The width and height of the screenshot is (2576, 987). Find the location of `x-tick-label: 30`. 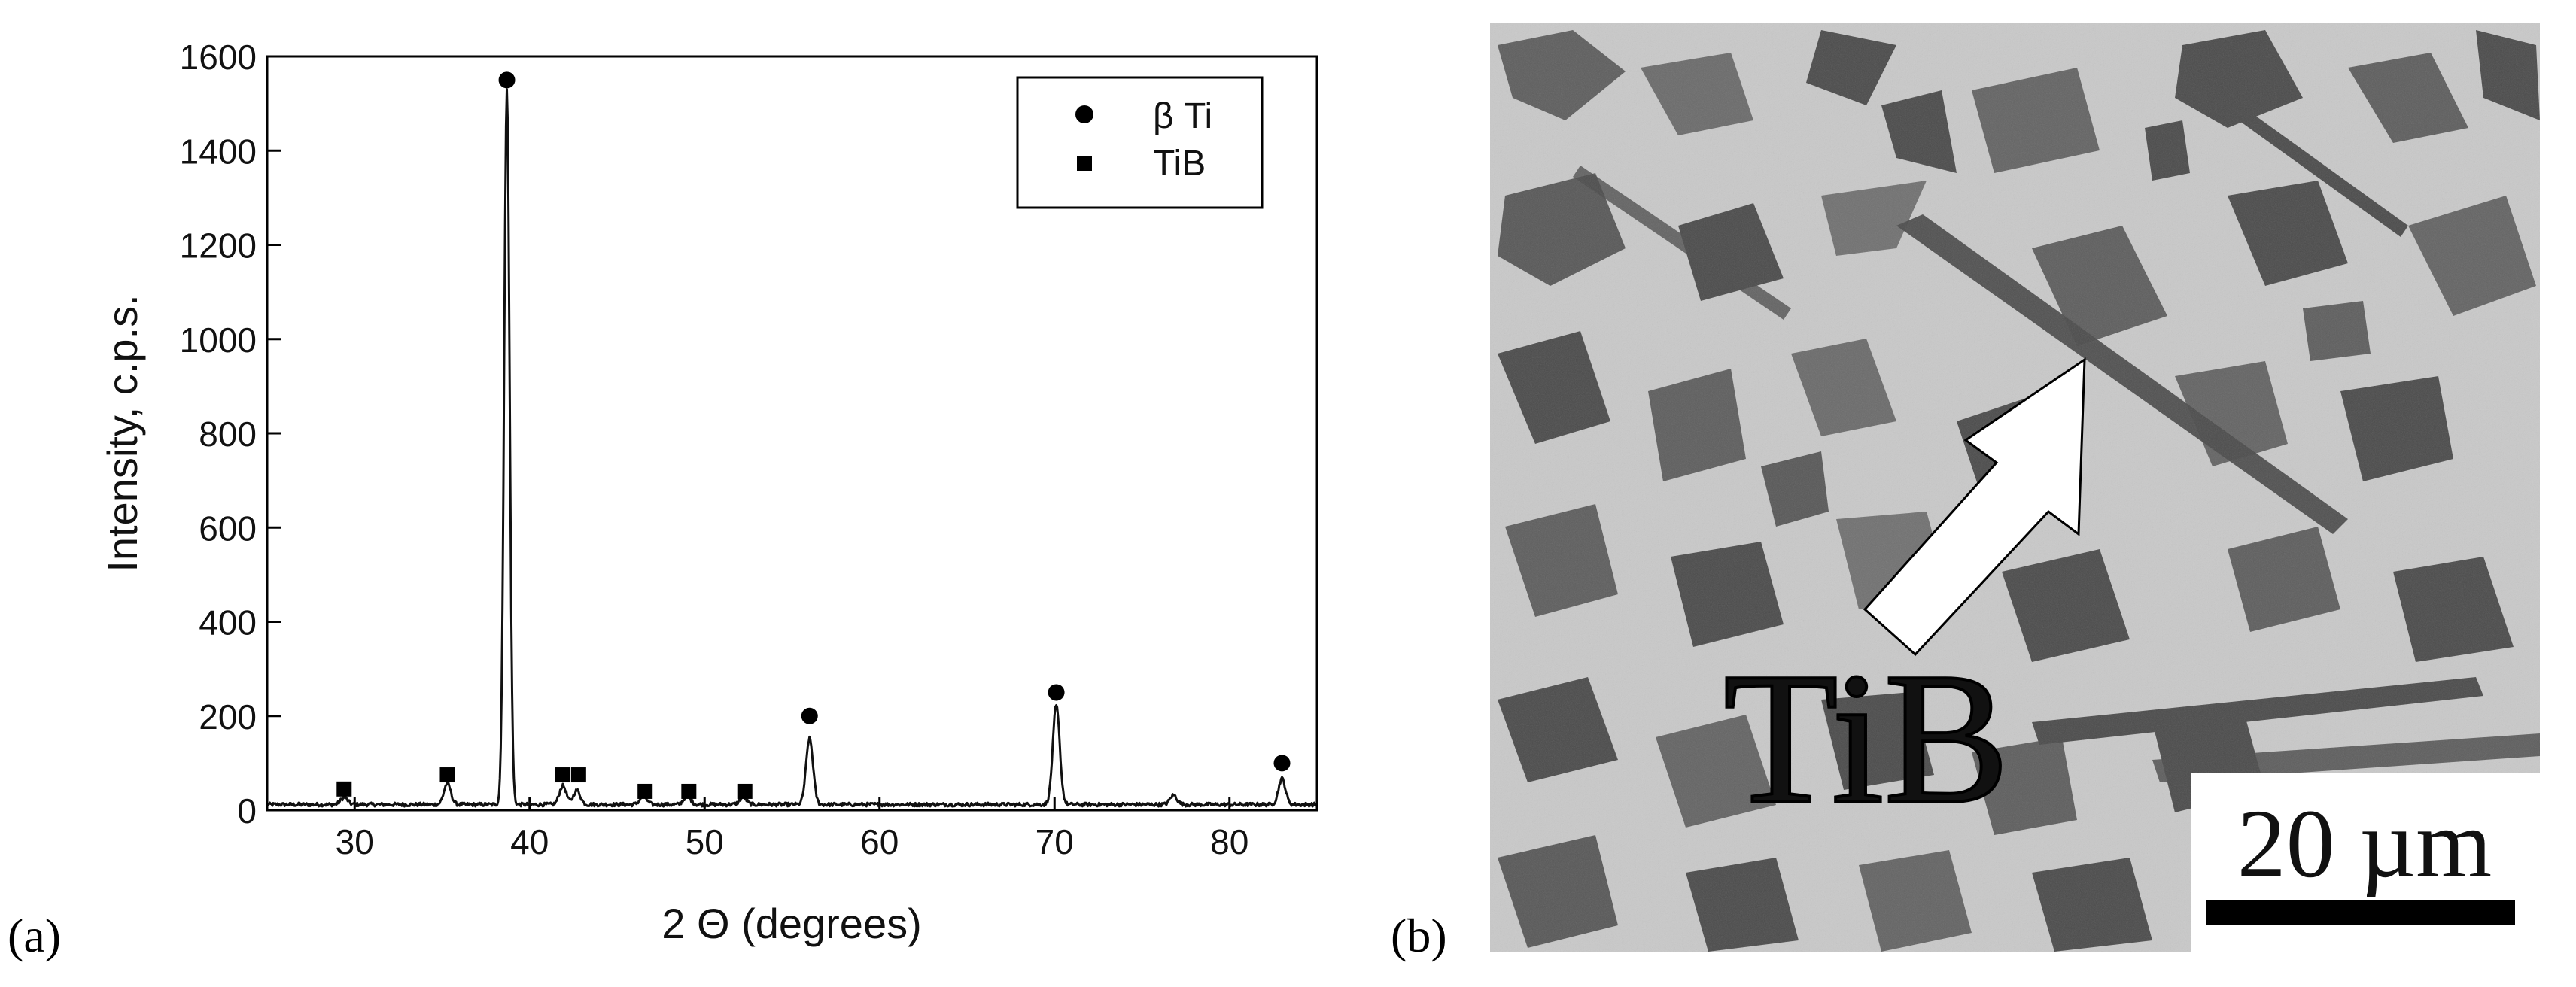

x-tick-label: 30 is located at coordinates (355, 842).